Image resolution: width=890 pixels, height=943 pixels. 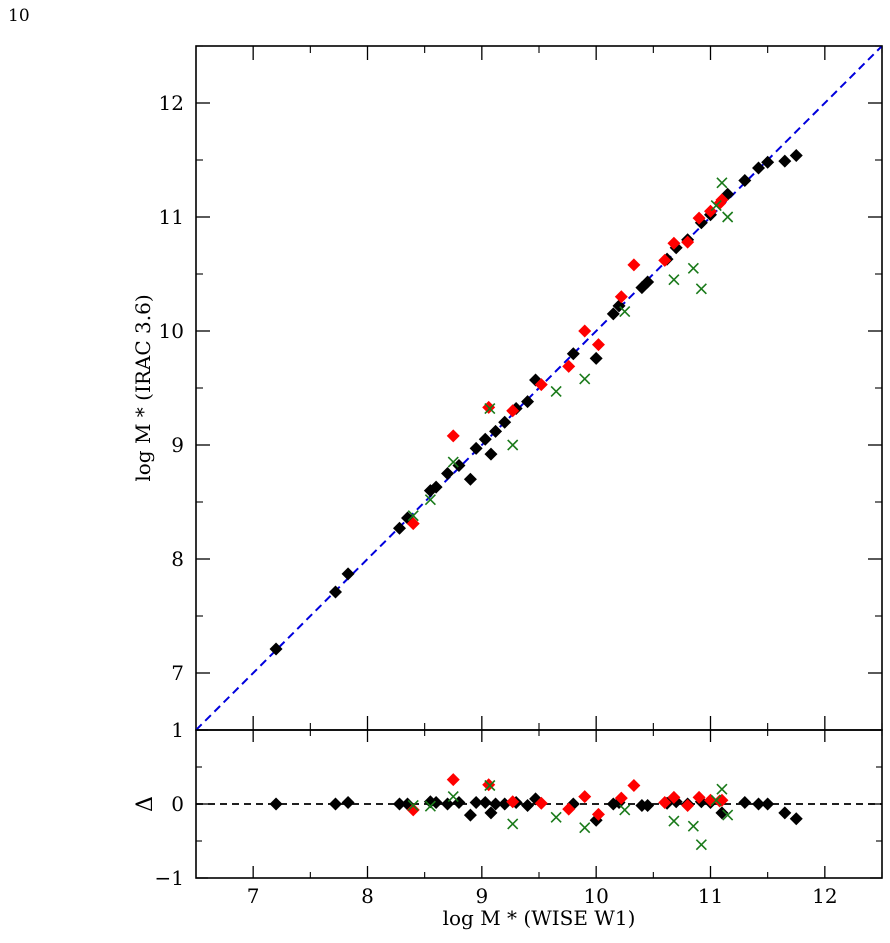 What do you see at coordinates (177, 559) in the screenshot?
I see `main-y-tick-label: 8` at bounding box center [177, 559].